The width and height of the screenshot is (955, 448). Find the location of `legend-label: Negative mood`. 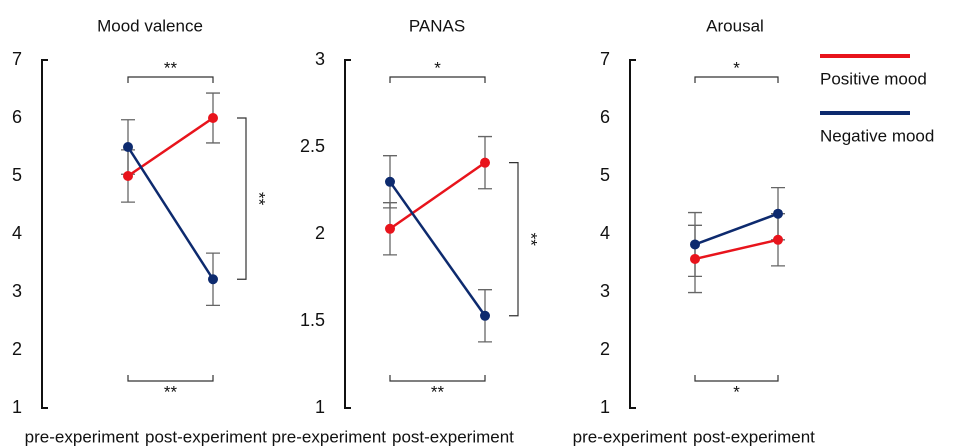

legend-label: Negative mood is located at coordinates (877, 135).